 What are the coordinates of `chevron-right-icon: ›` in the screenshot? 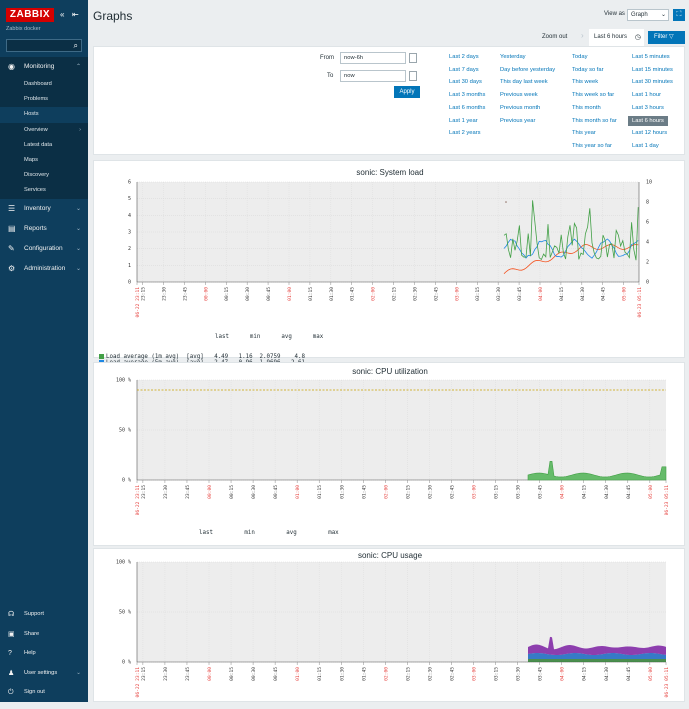 It's located at (582, 35).